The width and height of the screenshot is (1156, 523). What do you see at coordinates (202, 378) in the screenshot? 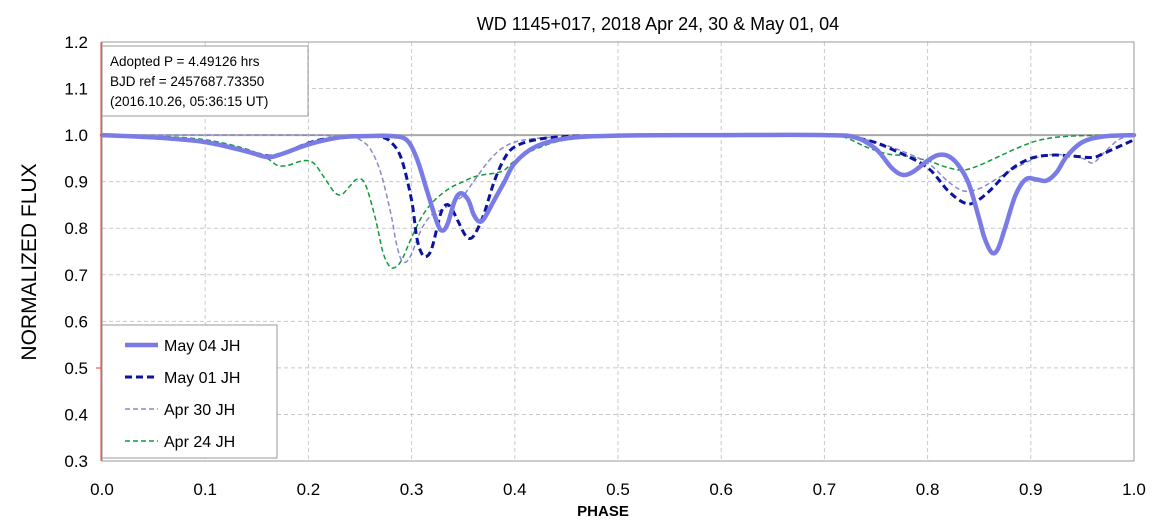
I see `legend-label-may-01-jh: May 01 JH` at bounding box center [202, 378].